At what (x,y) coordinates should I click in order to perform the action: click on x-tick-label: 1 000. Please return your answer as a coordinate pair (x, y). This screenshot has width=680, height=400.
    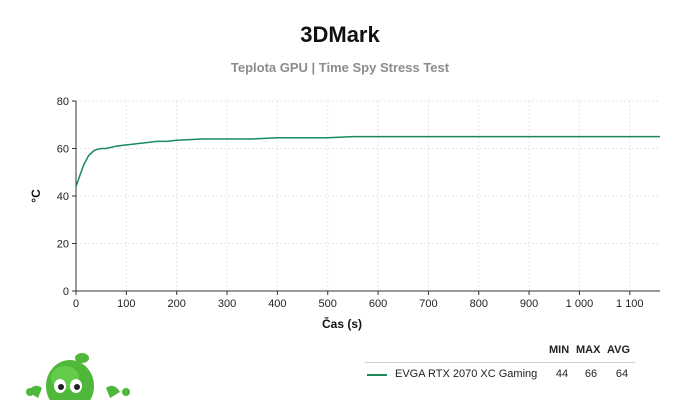
    Looking at the image, I should click on (580, 304).